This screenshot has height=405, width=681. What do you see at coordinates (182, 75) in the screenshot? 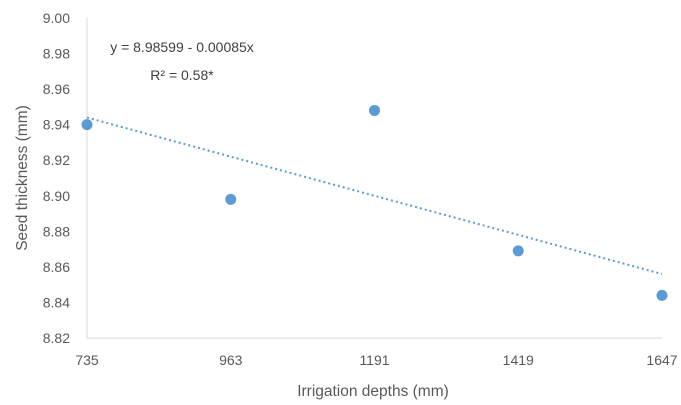
I see `r-squared-label: R² = 0.58*` at bounding box center [182, 75].